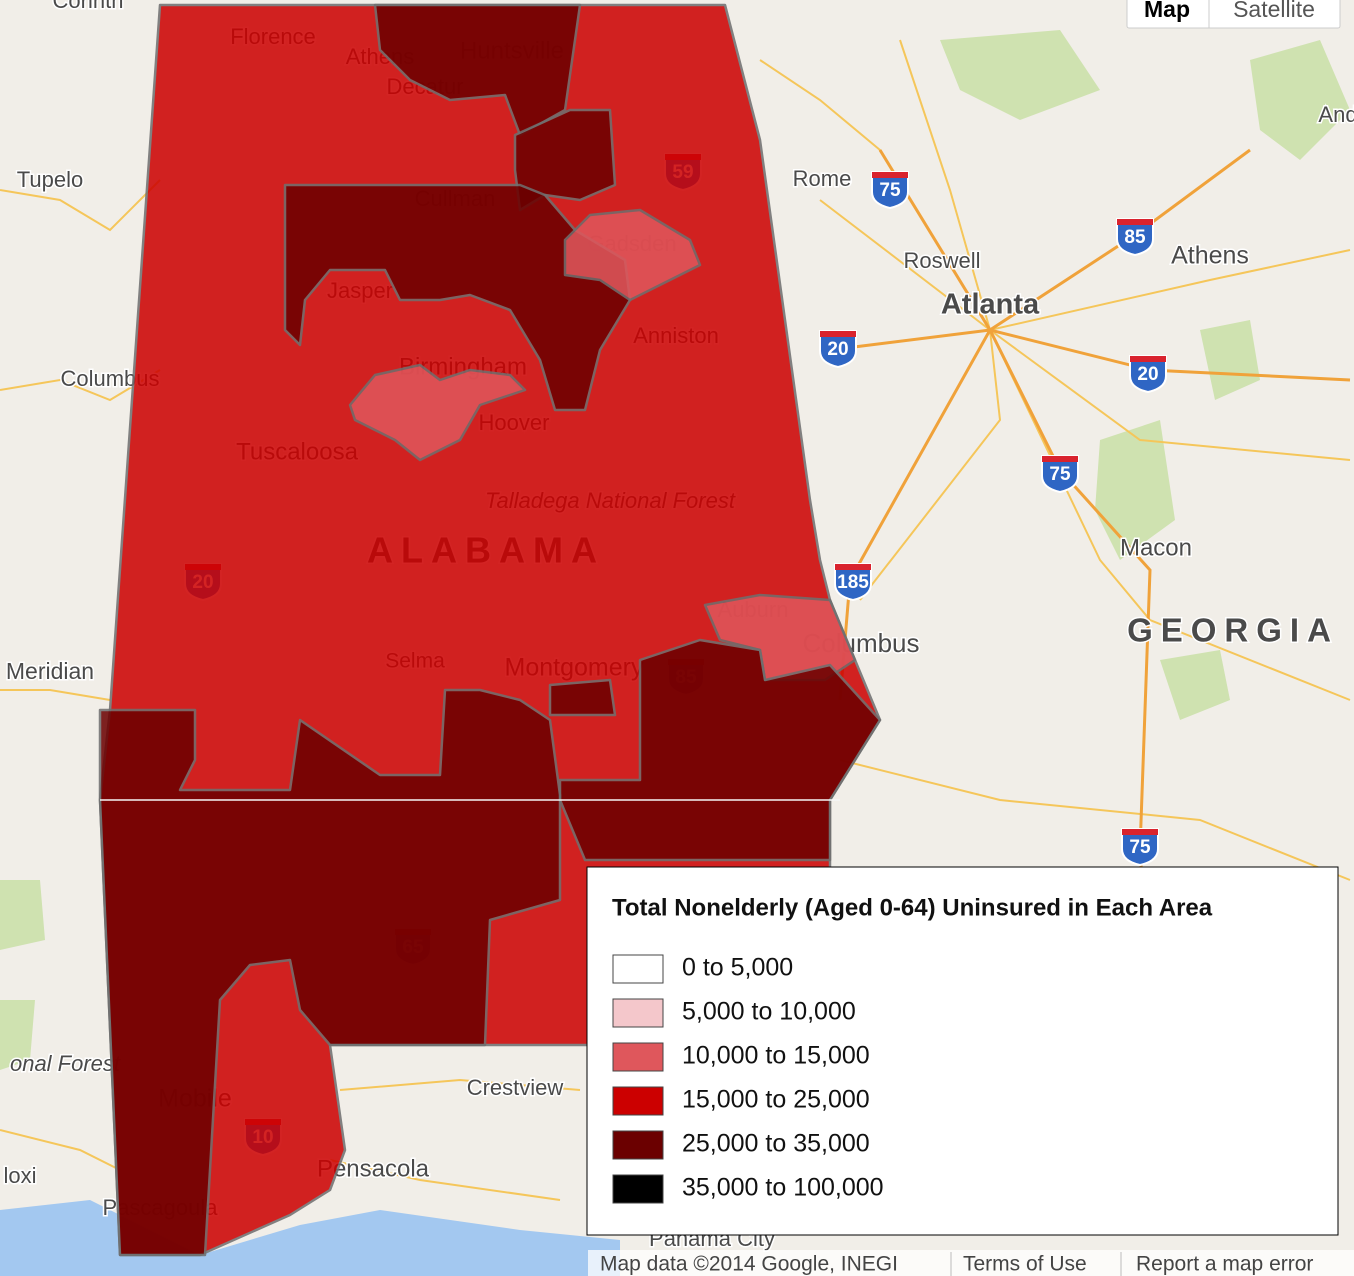 The height and width of the screenshot is (1276, 1354). I want to click on terms-link: Terms of Use, so click(1025, 1264).